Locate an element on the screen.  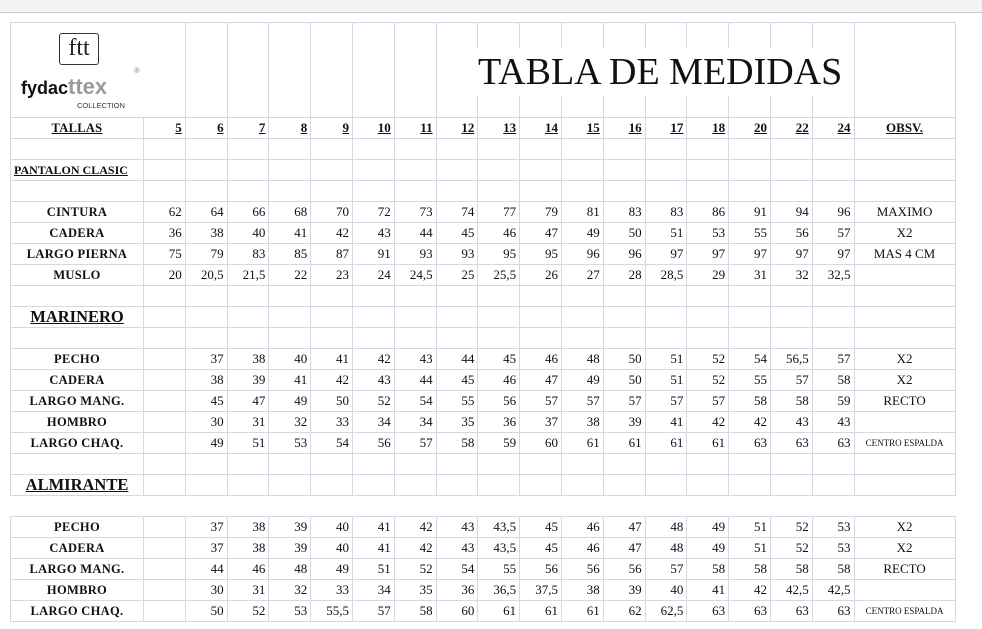
measure-value: 32 is located at coordinates (290, 590).